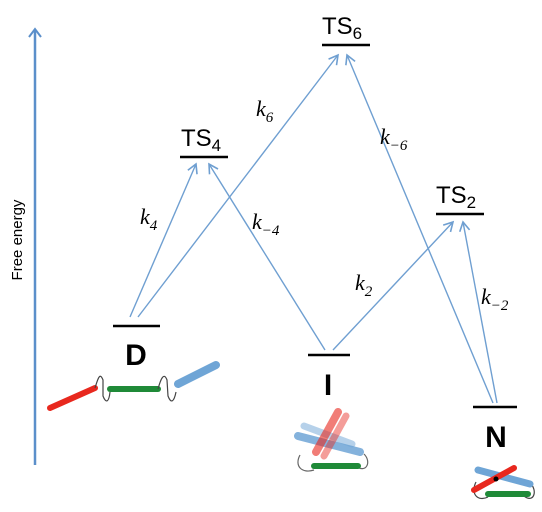  What do you see at coordinates (163, 240) in the screenshot?
I see `arrow-d-to-ts4` at bounding box center [163, 240].